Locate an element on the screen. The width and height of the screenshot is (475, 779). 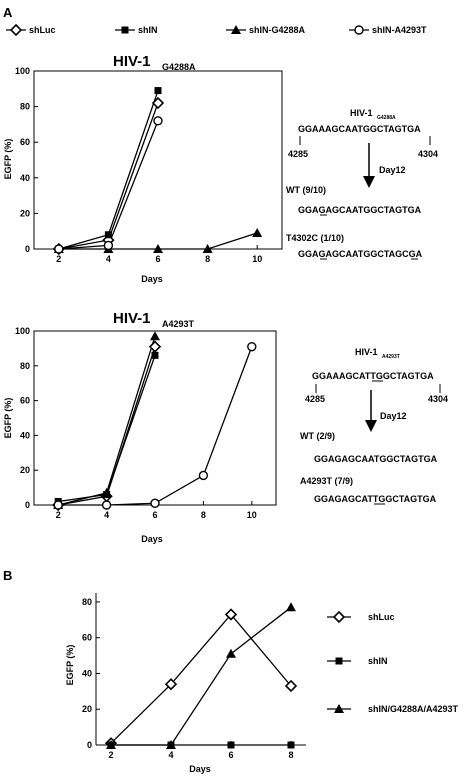
seq2-title-main: HIV-1 is located at coordinates (366, 352).